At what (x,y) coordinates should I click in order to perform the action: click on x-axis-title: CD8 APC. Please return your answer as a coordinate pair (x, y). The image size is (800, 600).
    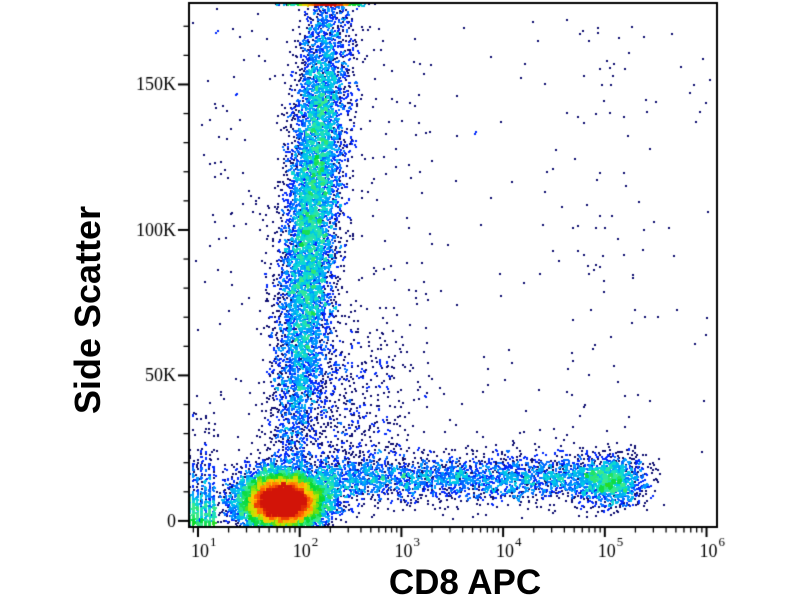
    Looking at the image, I should click on (465, 581).